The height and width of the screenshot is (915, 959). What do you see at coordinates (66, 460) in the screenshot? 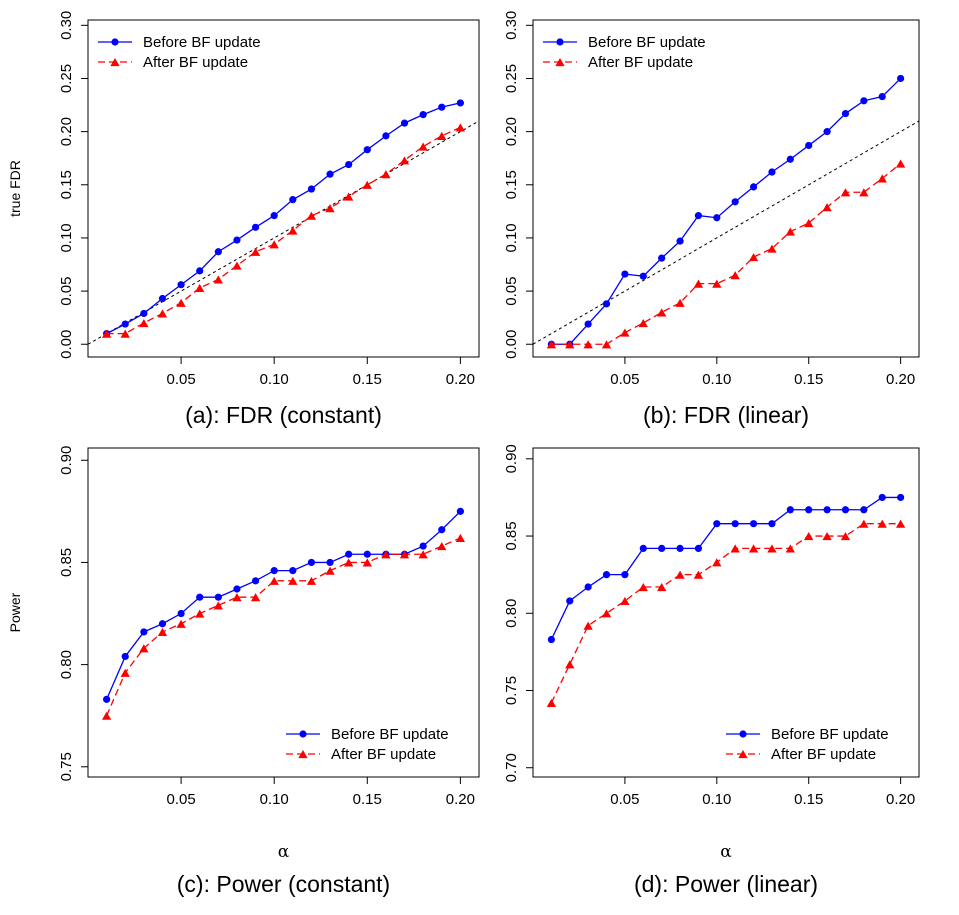
I see `y-tick-label: 0.90` at bounding box center [66, 460].